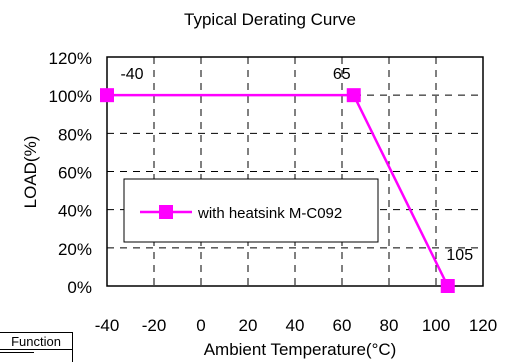 The width and height of the screenshot is (517, 362). Describe the element at coordinates (270, 19) in the screenshot. I see `chart-title: Typical Derating Curve` at that location.